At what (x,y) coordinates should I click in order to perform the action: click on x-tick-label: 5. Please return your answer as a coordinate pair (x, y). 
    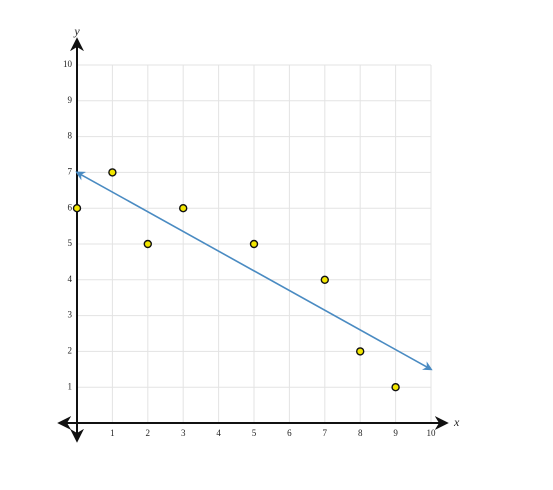
    Looking at the image, I should click on (254, 433).